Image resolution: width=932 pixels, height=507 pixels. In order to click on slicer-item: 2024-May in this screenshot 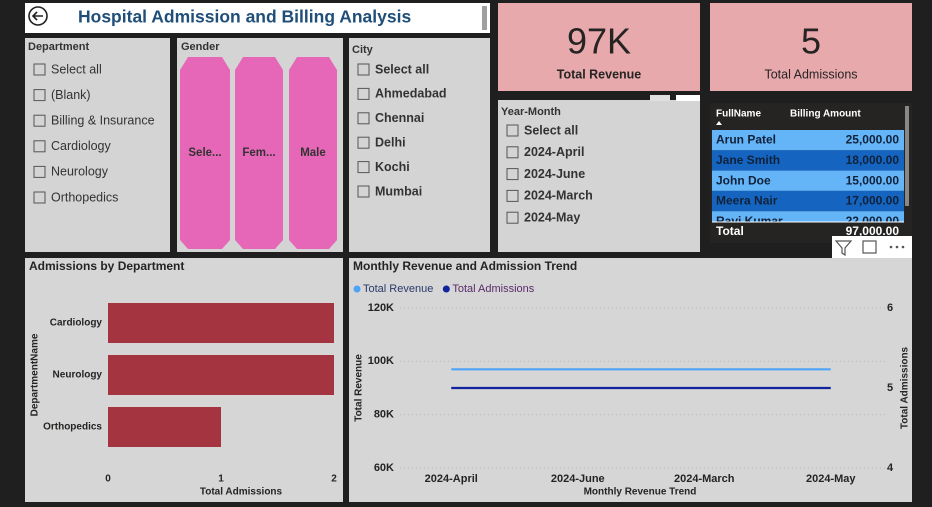, I will do `click(543, 217)`.